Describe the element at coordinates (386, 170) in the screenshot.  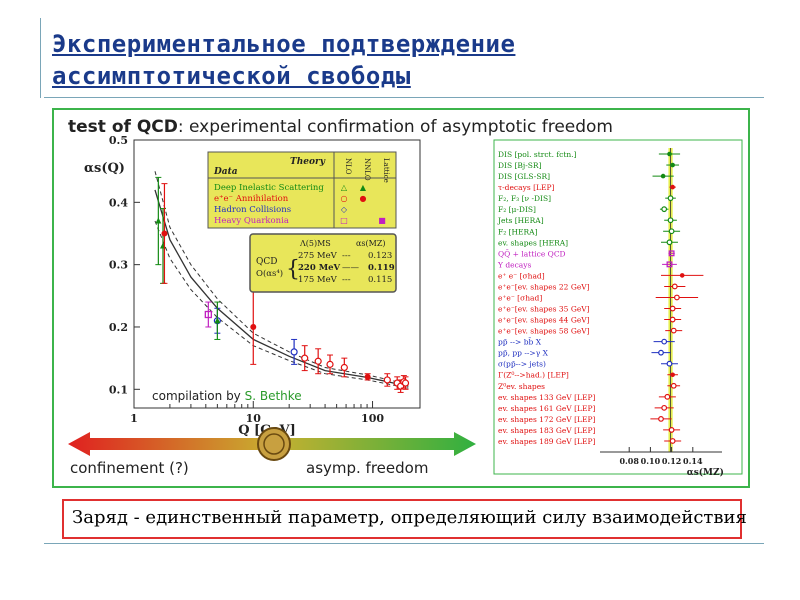
I see `legend-column-header: Lattice` at that location.